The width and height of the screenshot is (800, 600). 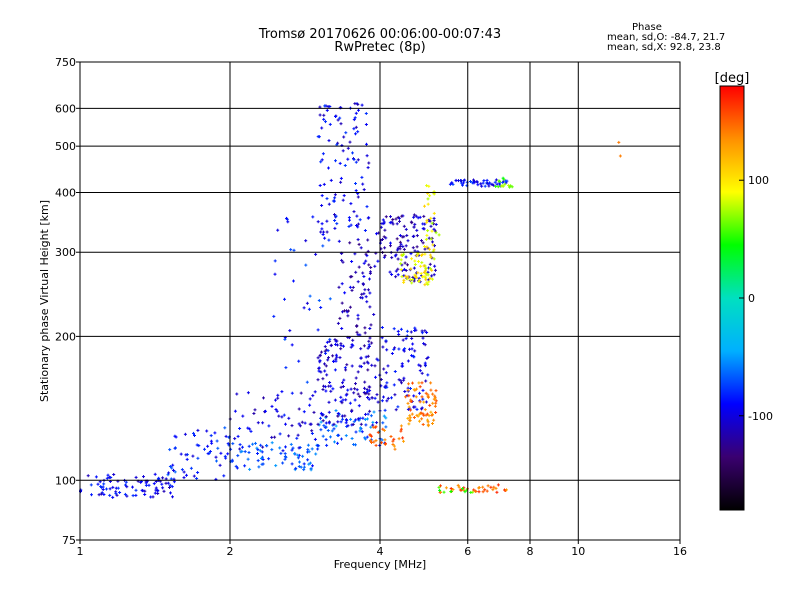 What do you see at coordinates (680, 551) in the screenshot?
I see `x-tick-label: 16` at bounding box center [680, 551].